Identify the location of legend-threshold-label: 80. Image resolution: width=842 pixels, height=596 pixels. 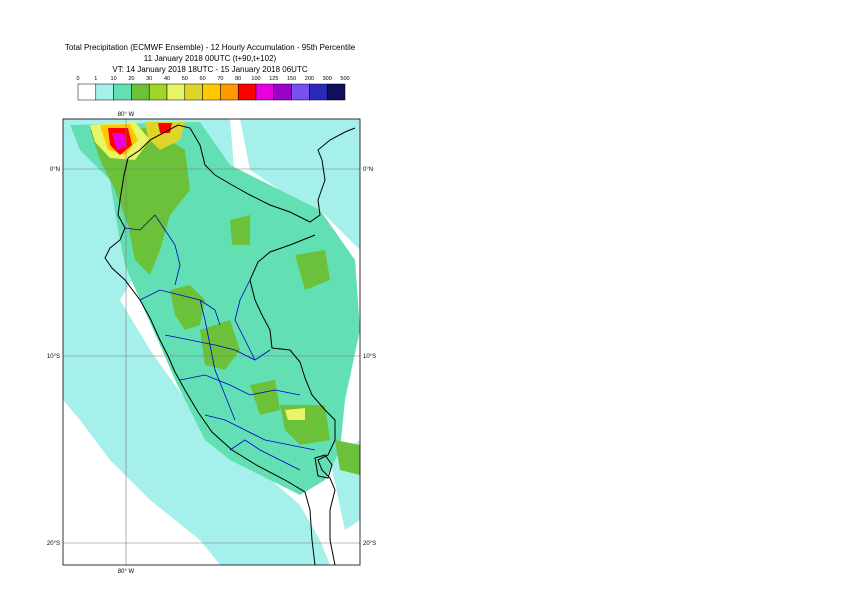
(238, 79).